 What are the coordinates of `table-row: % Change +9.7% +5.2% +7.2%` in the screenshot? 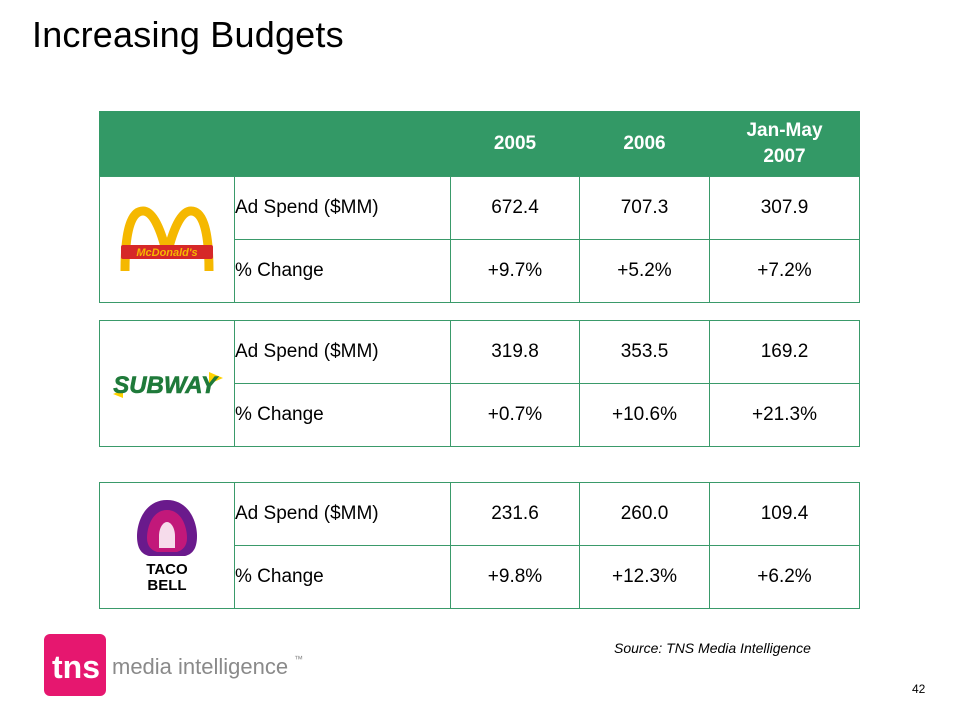 It's located at (480, 271).